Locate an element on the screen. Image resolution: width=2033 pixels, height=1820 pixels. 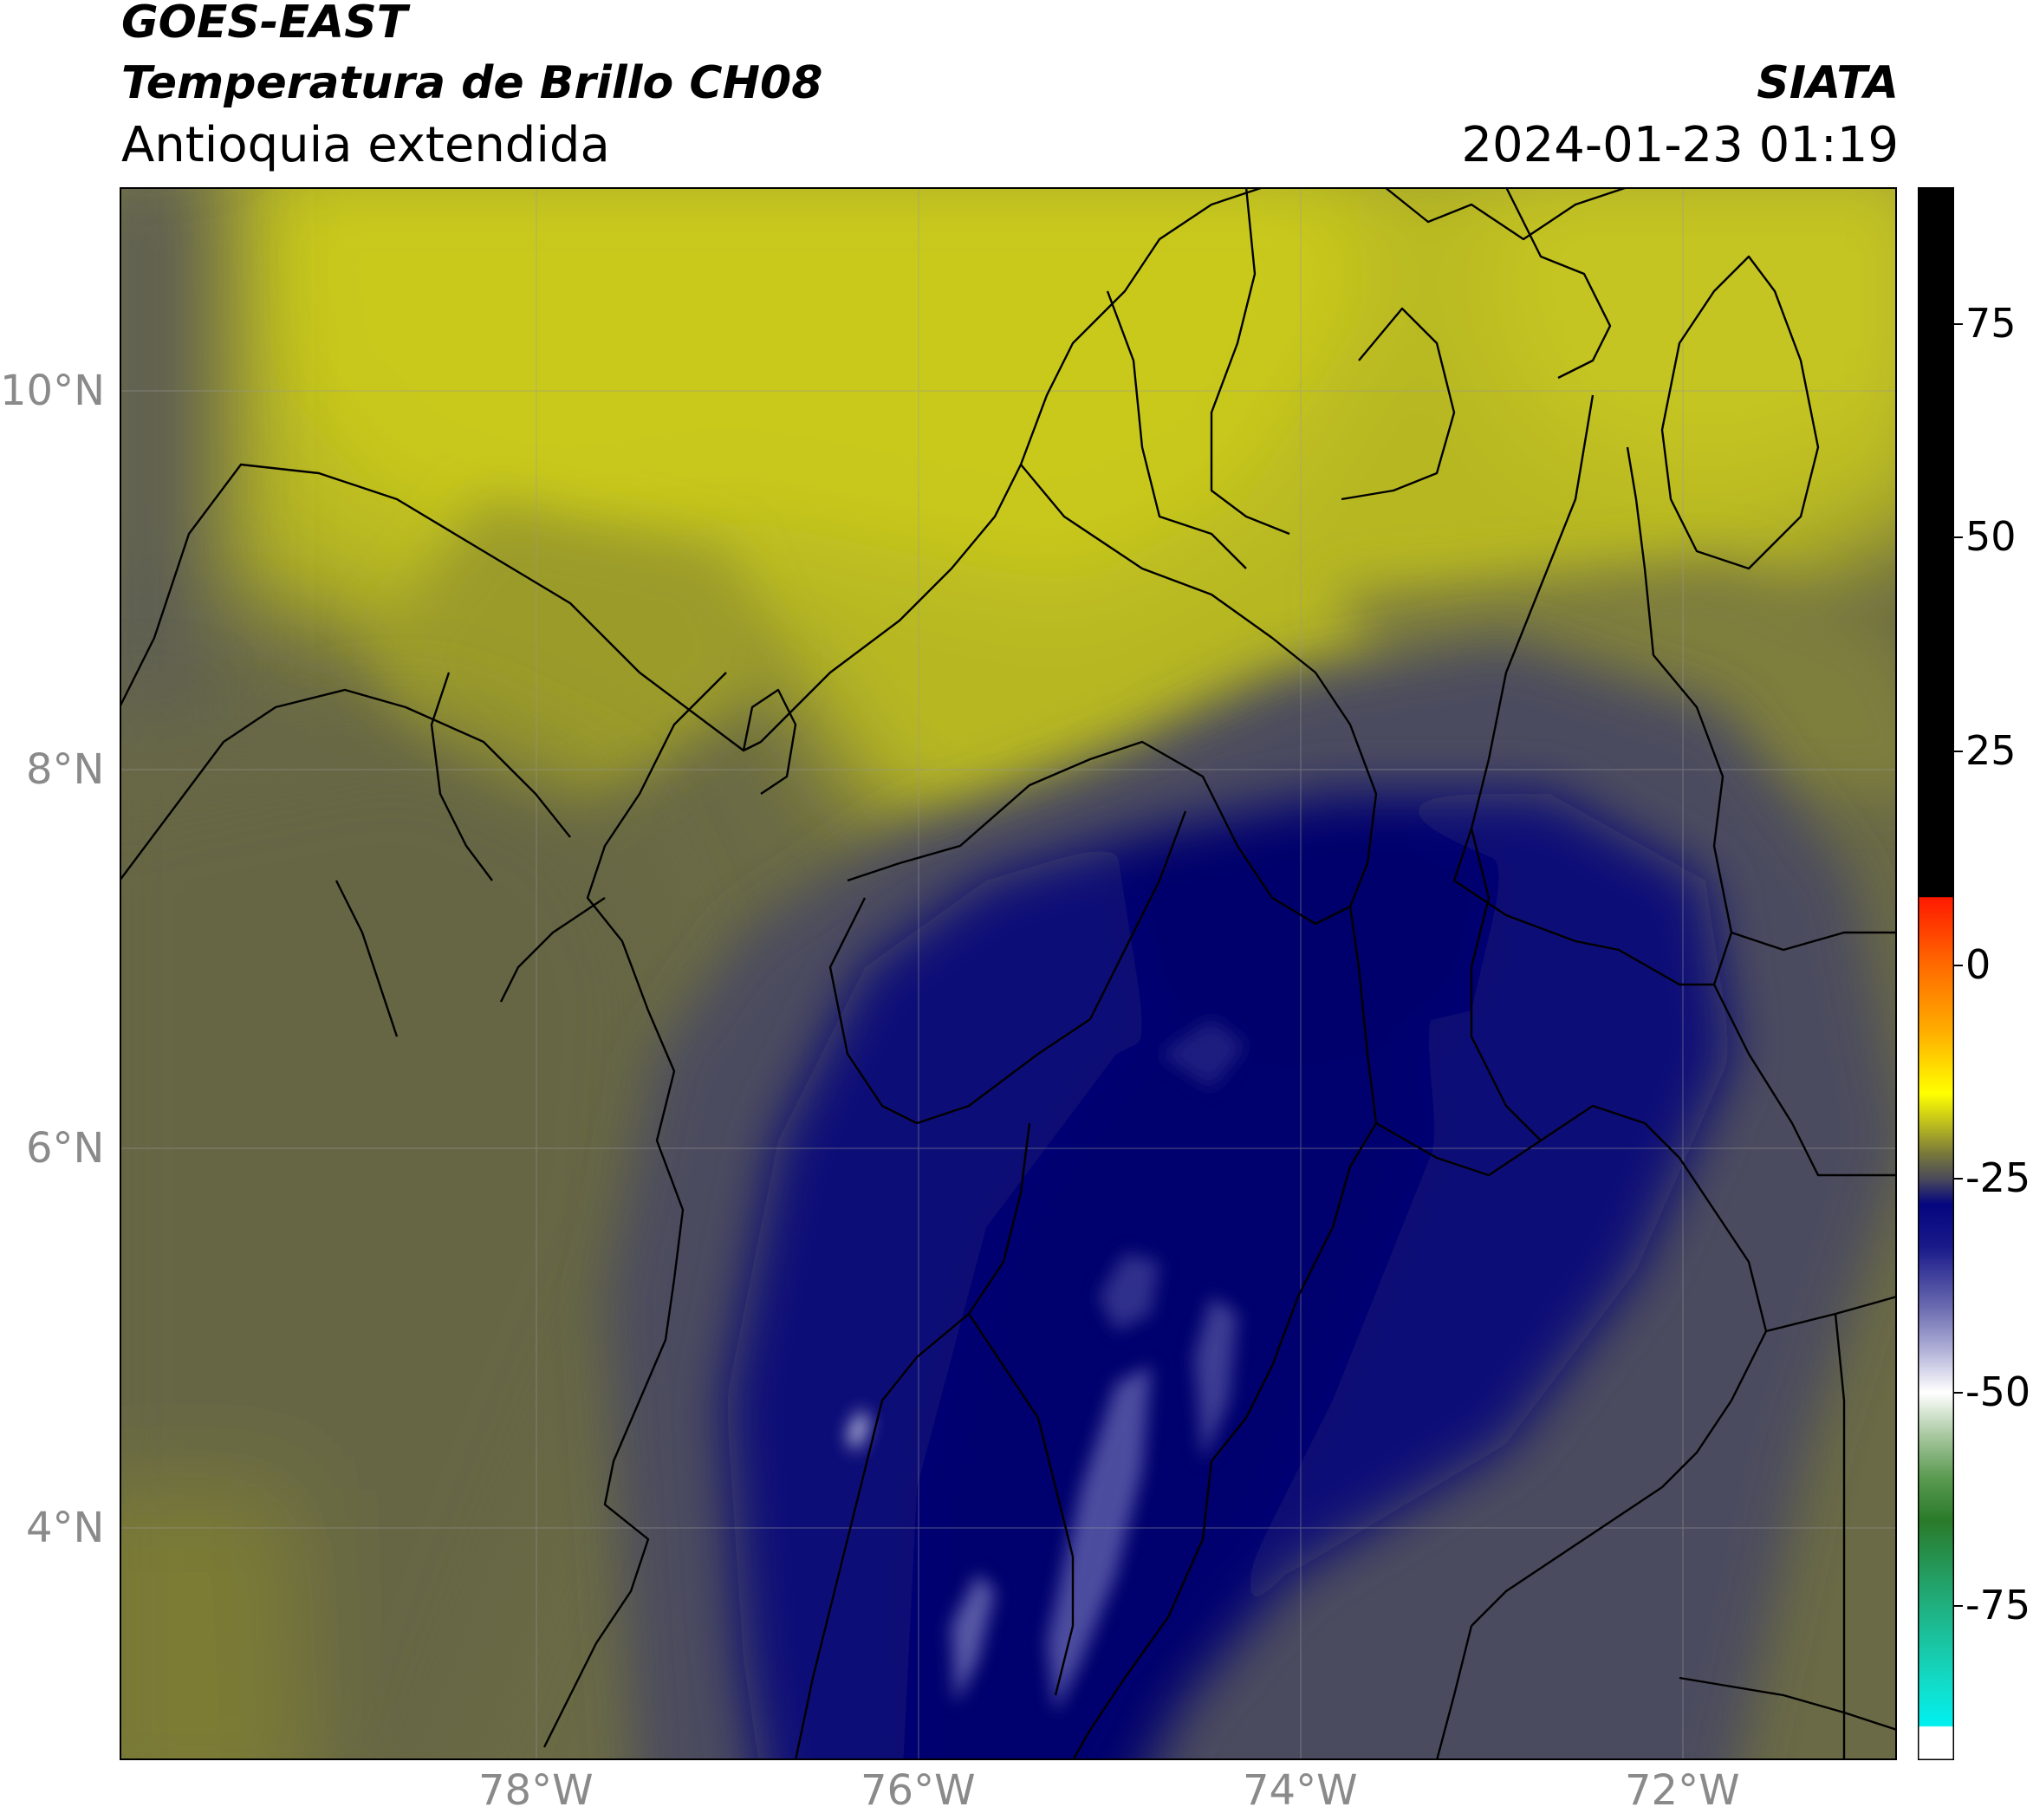
colorbar is located at coordinates (1936, 973).